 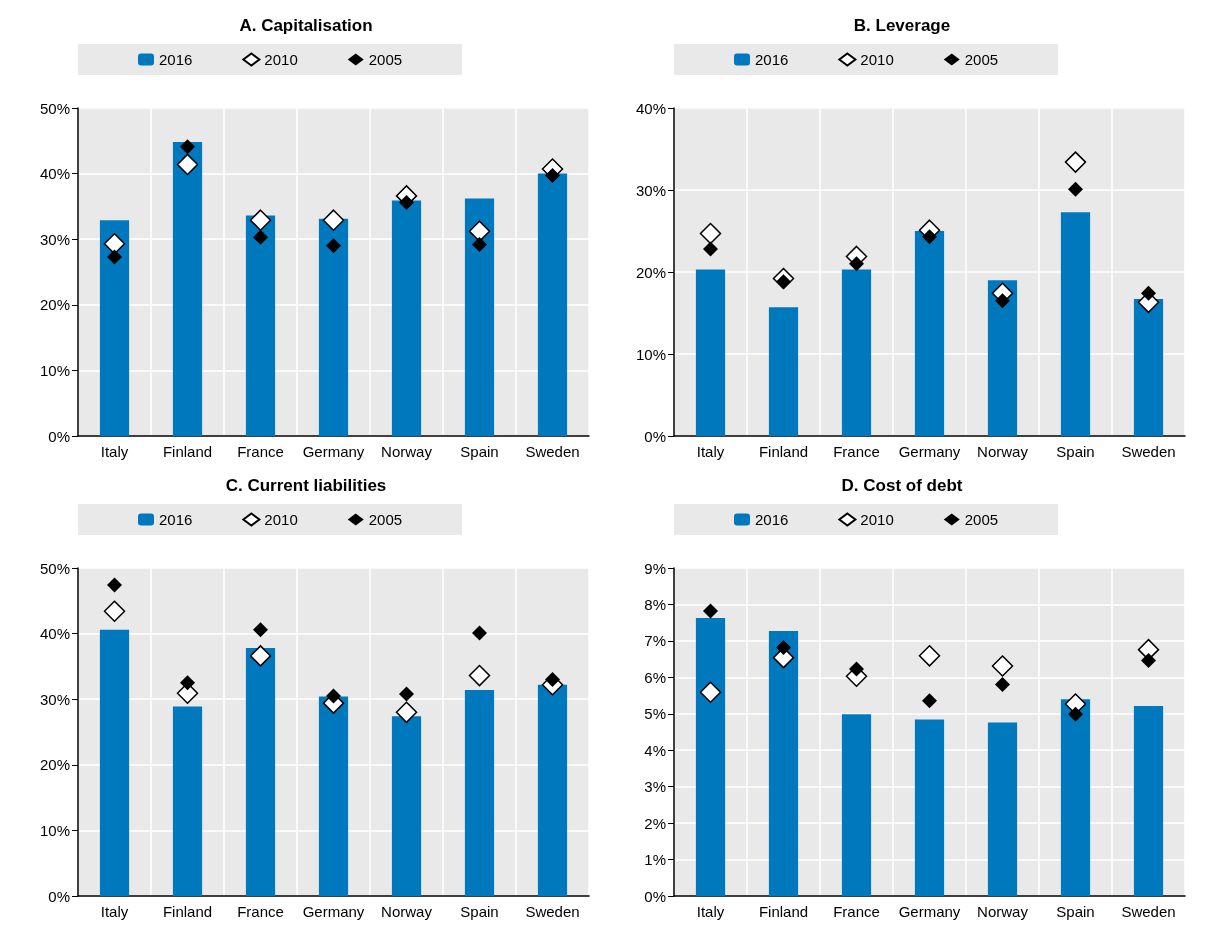 What do you see at coordinates (655, 641) in the screenshot?
I see `y-tick-label: 7%` at bounding box center [655, 641].